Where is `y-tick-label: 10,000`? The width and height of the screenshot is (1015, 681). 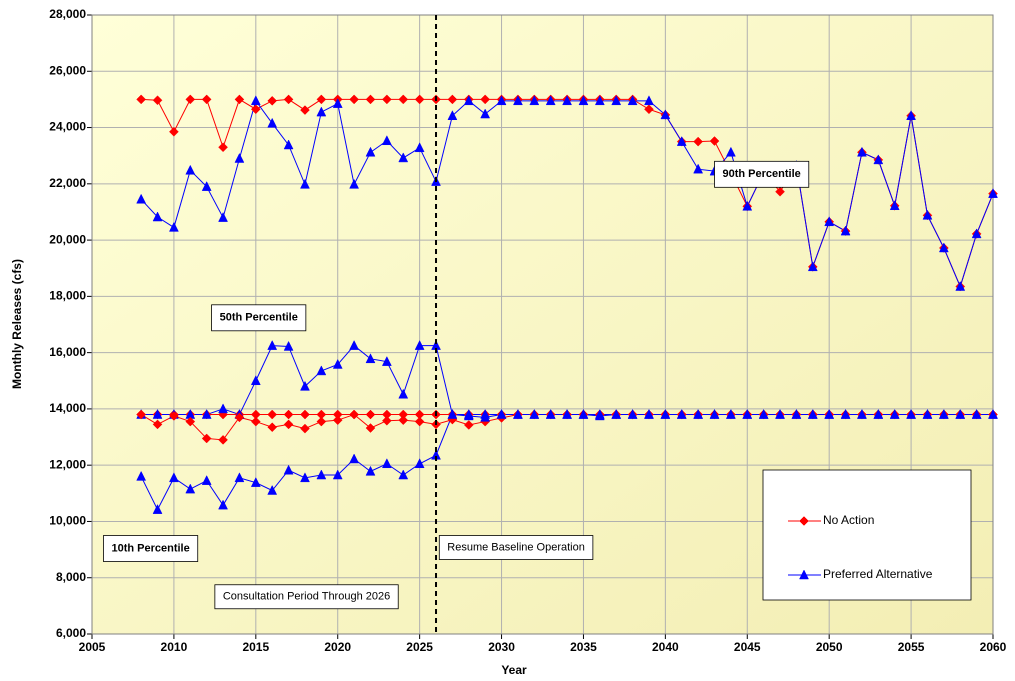
y-tick-label: 10,000 is located at coordinates (67, 521).